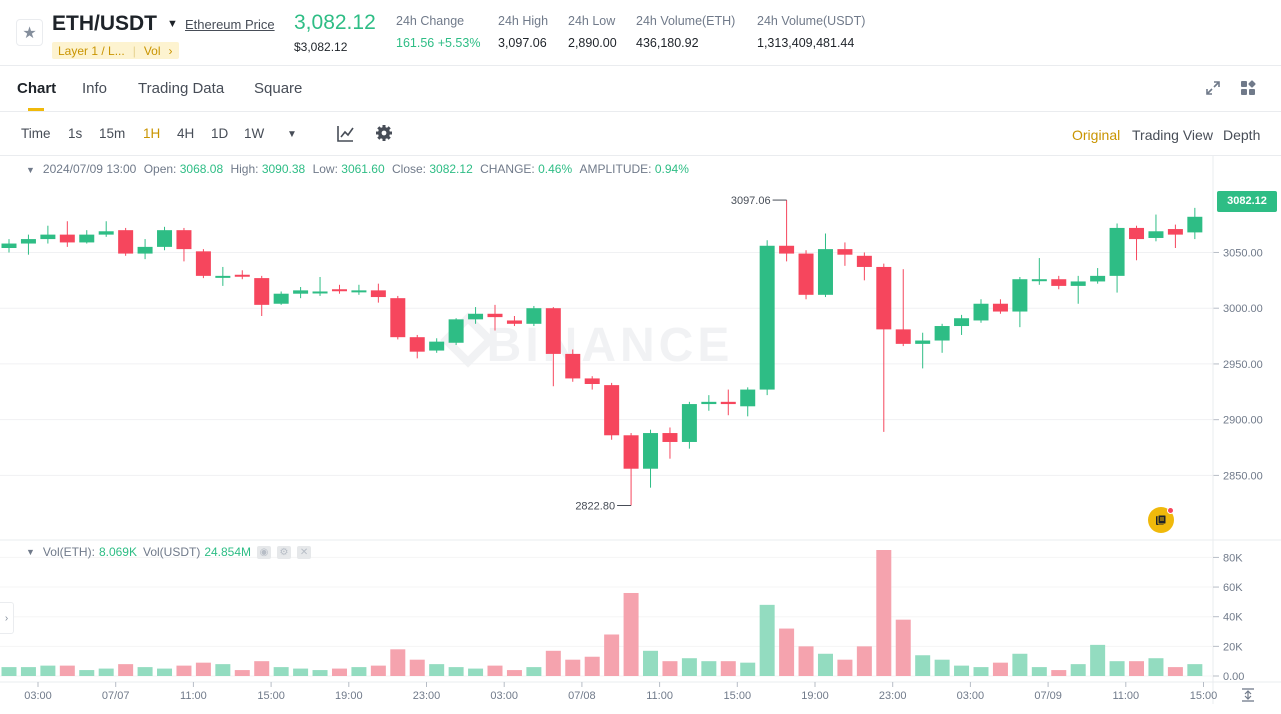  I want to click on favorite-star-button: ★, so click(29, 32).